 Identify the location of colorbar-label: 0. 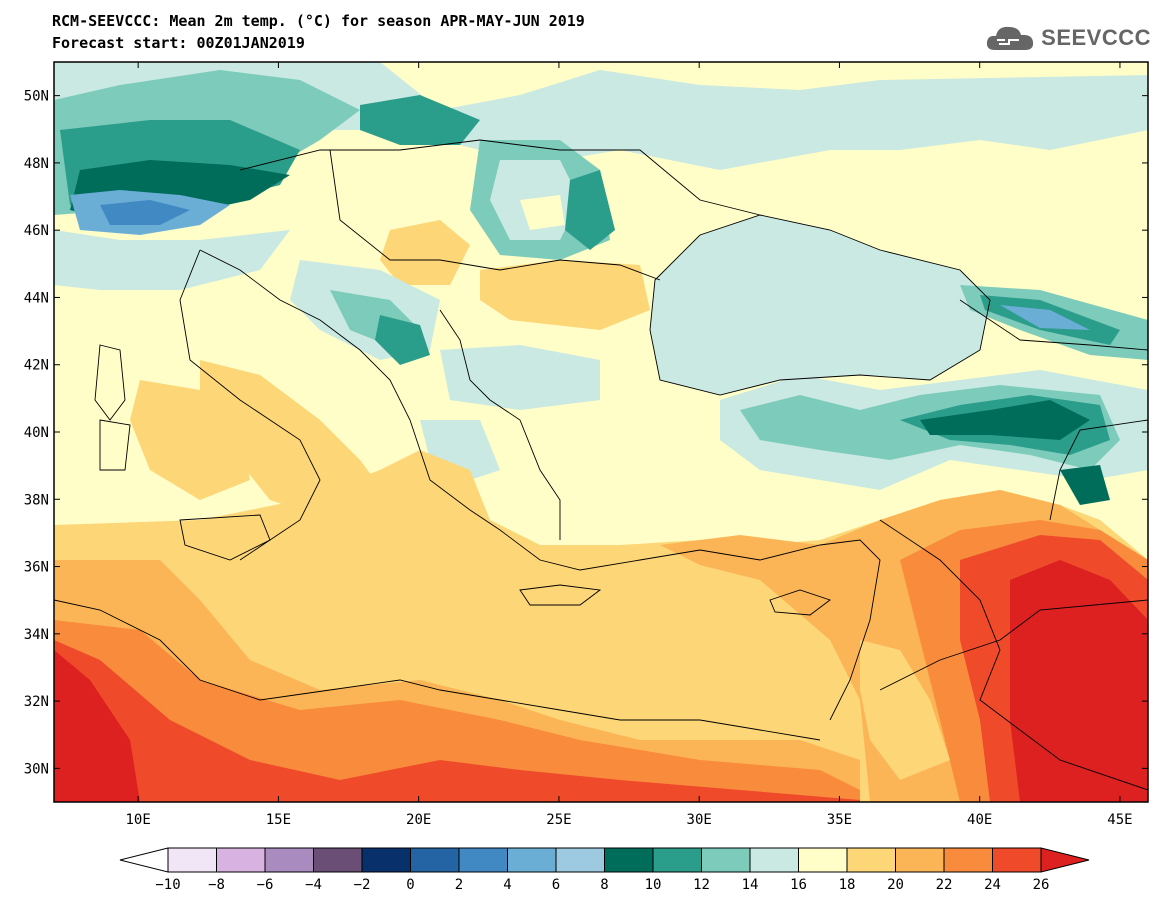
(410, 885).